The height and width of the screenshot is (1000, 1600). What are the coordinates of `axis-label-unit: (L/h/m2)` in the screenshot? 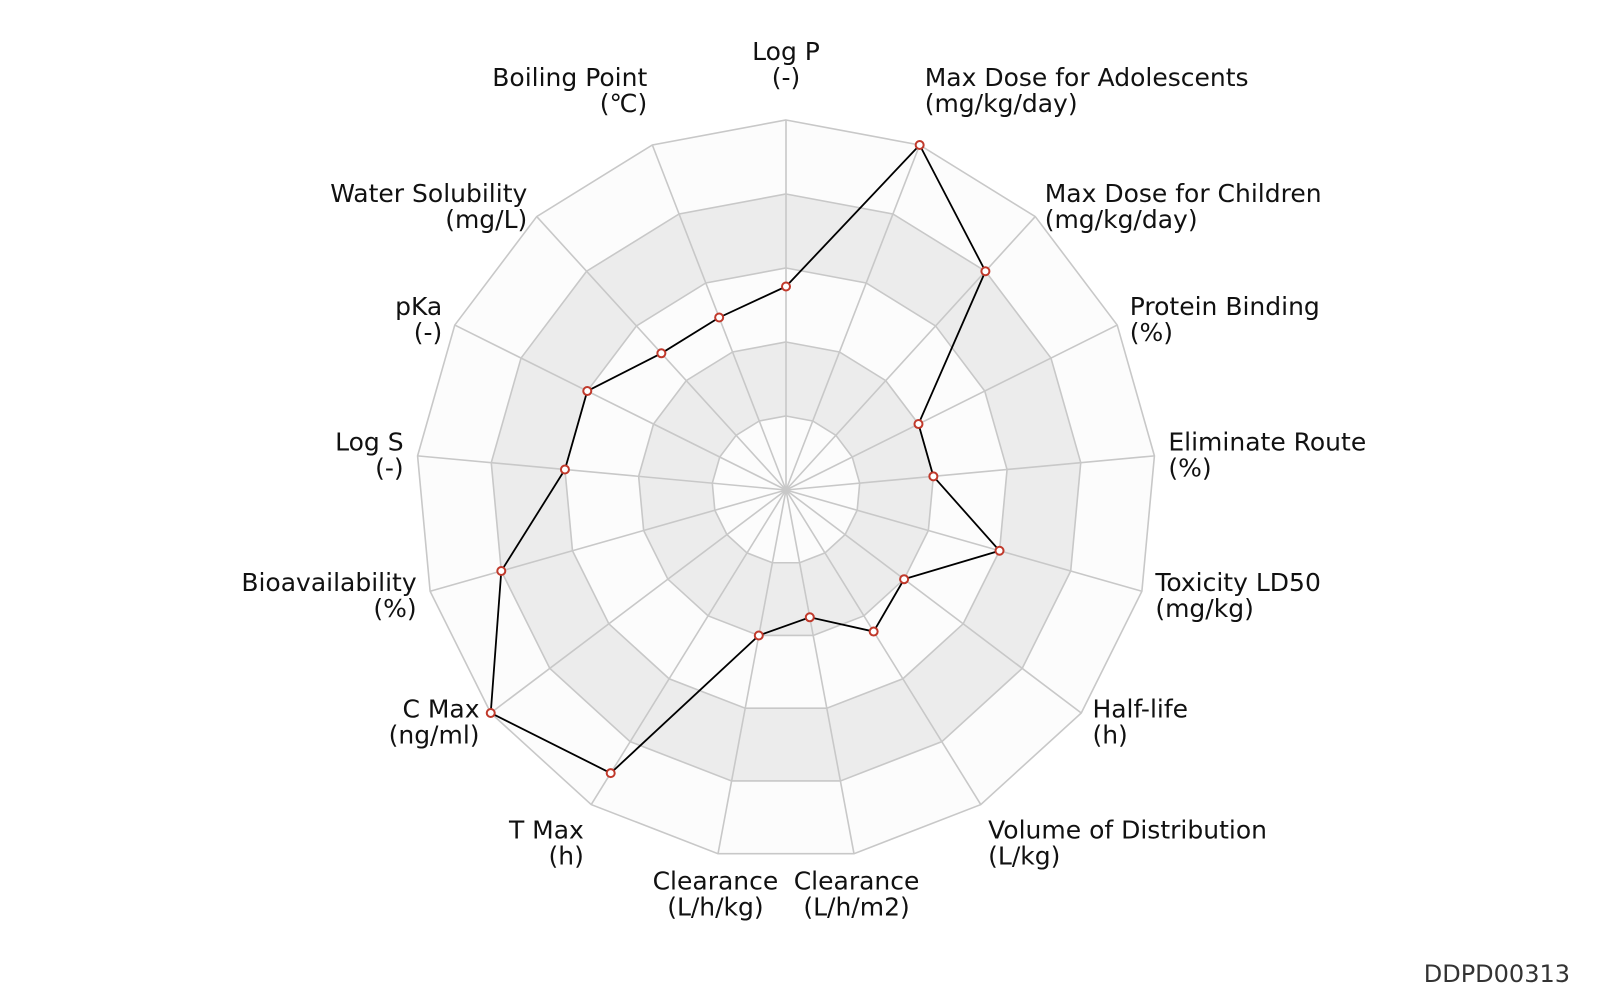 It's located at (856, 906).